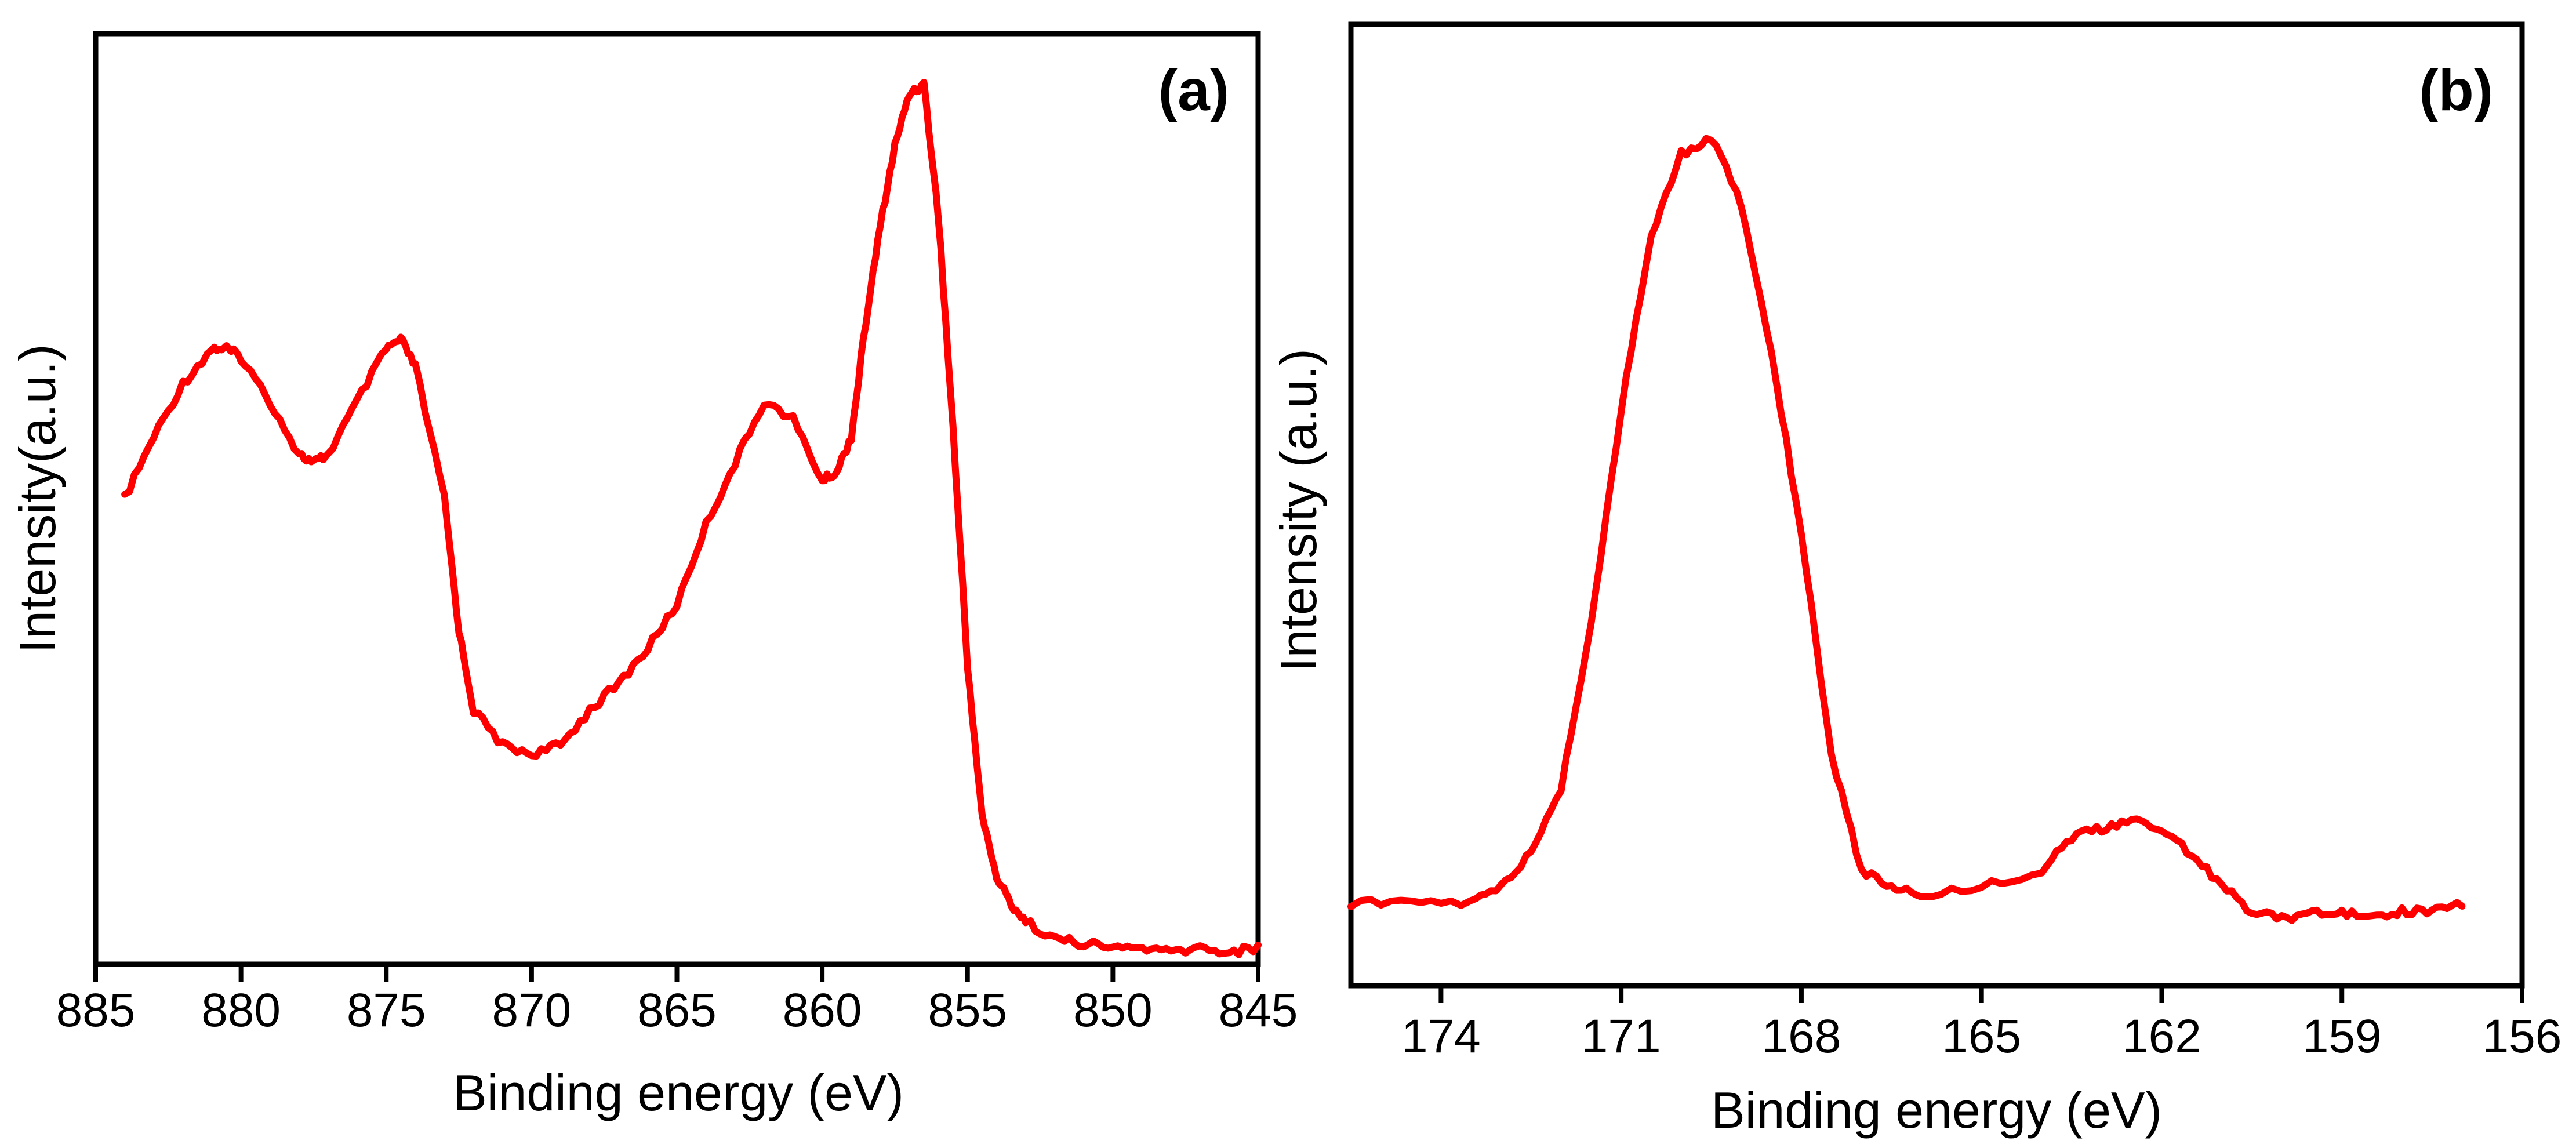 Image resolution: width=2576 pixels, height=1148 pixels. What do you see at coordinates (37, 498) in the screenshot?
I see `panel-a-y-axis-title: Intensity(a.u.)` at bounding box center [37, 498].